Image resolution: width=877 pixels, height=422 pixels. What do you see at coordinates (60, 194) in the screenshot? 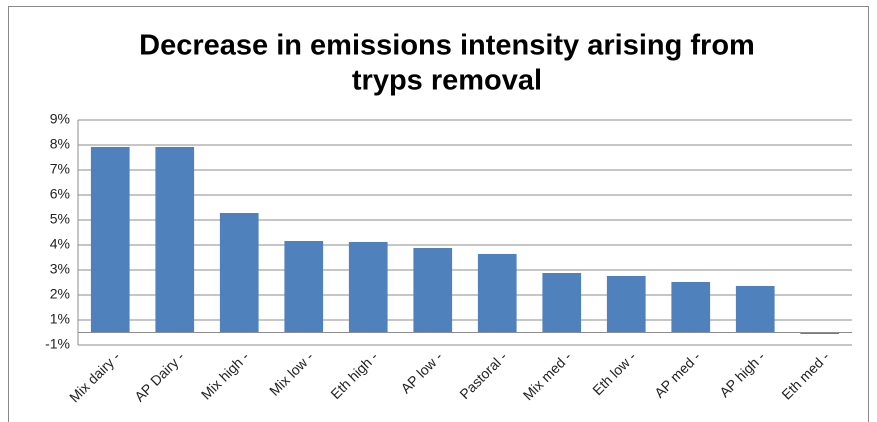
I see `y-tick-label: 6%` at bounding box center [60, 194].